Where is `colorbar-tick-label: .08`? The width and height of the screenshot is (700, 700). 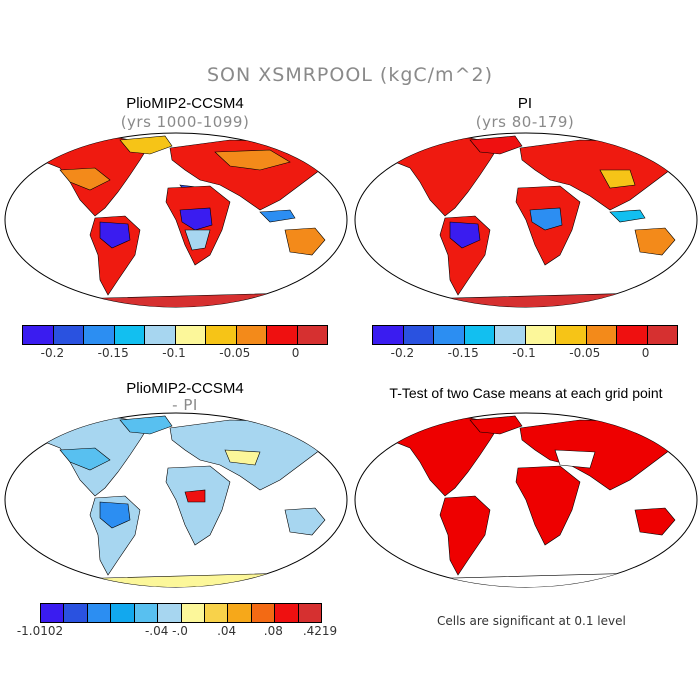
colorbar-tick-label: .08 is located at coordinates (273, 631).